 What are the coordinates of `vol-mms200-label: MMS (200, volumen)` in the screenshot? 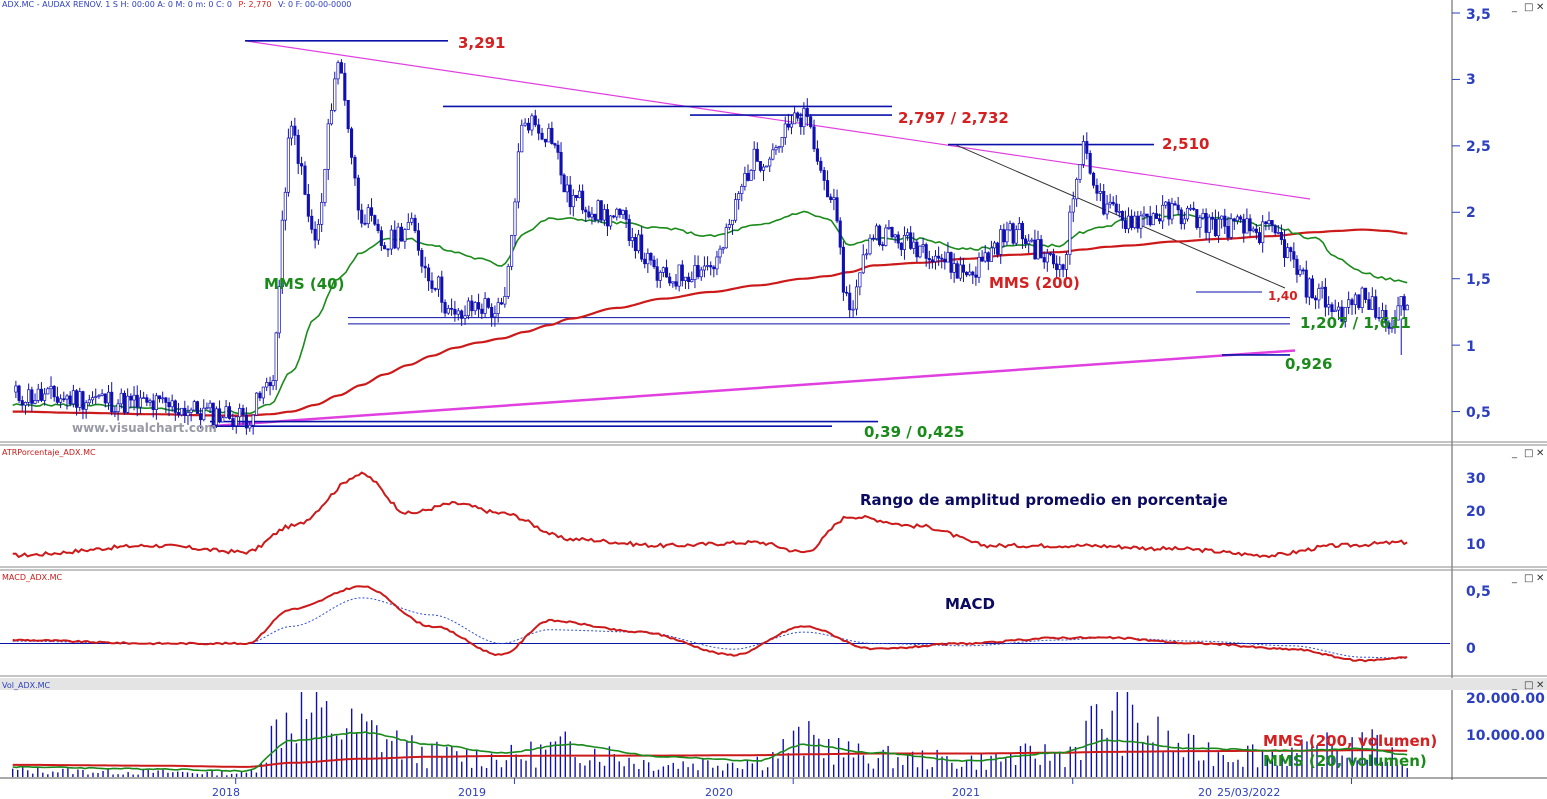 It's located at (1350, 741).